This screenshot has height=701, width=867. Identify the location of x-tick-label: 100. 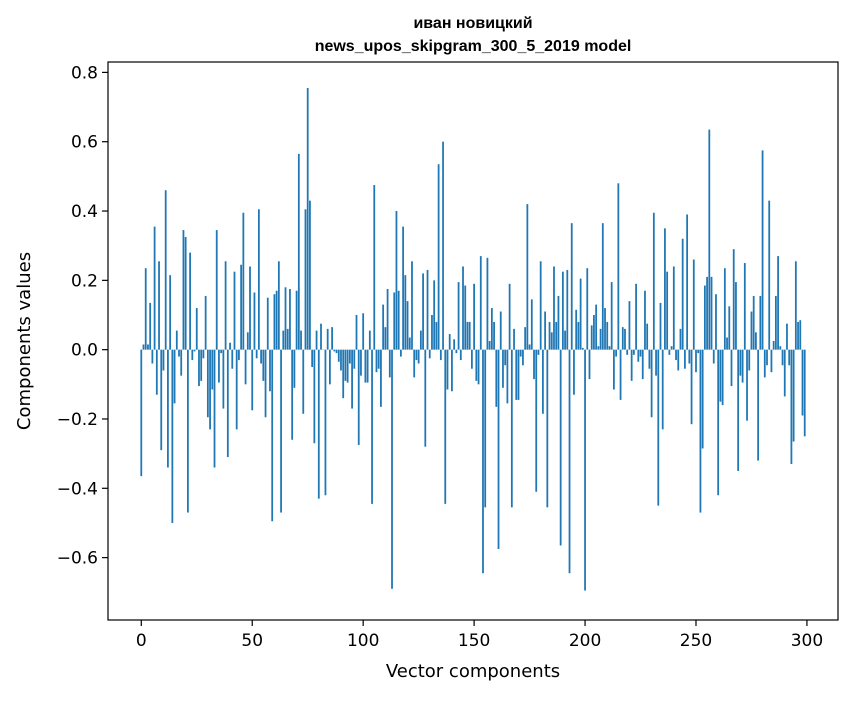
(363, 641).